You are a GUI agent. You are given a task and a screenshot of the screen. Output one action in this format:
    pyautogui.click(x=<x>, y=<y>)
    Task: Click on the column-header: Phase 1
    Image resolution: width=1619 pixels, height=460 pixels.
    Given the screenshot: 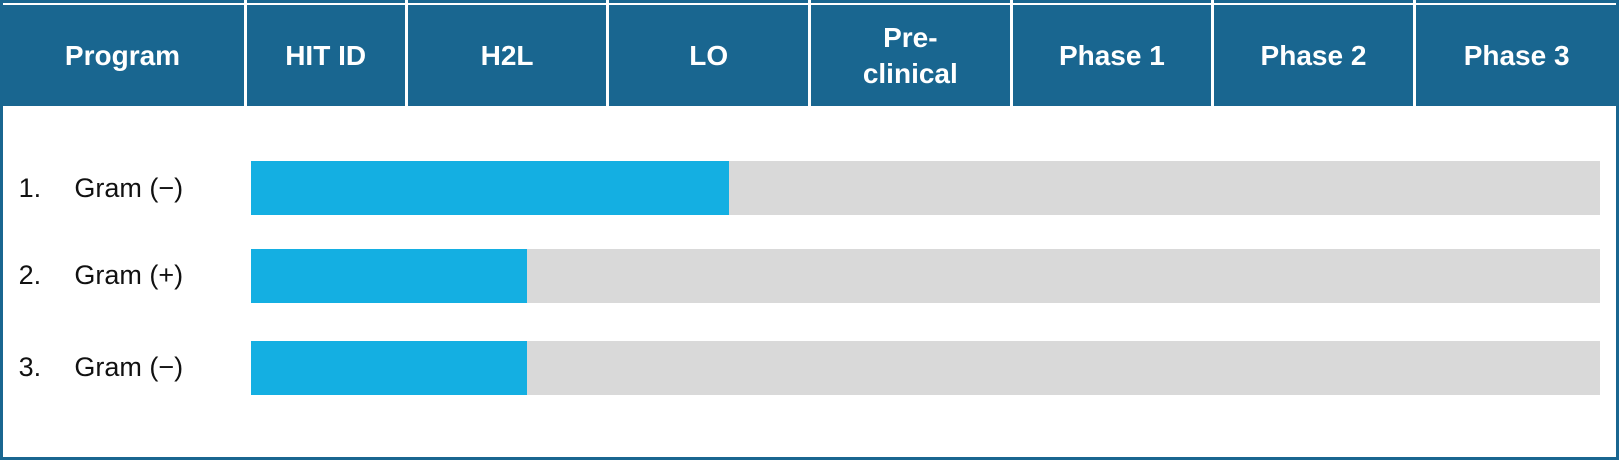 What is the action you would take?
    pyautogui.click(x=1111, y=55)
    